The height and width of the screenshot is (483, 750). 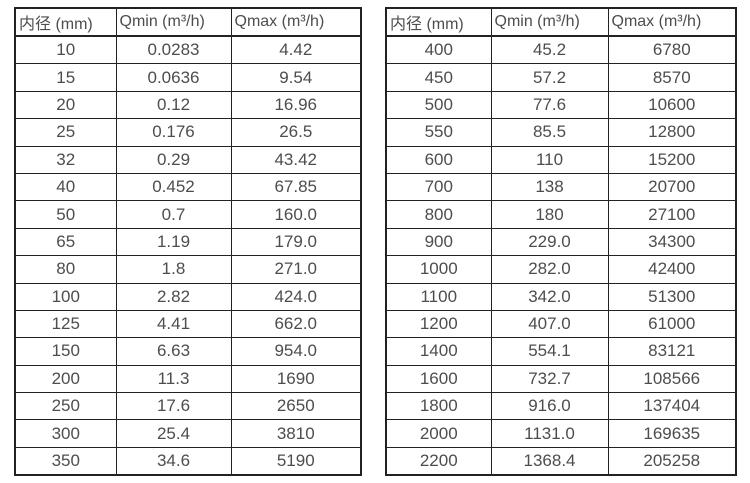 I want to click on table-cell: 125, so click(x=65, y=324).